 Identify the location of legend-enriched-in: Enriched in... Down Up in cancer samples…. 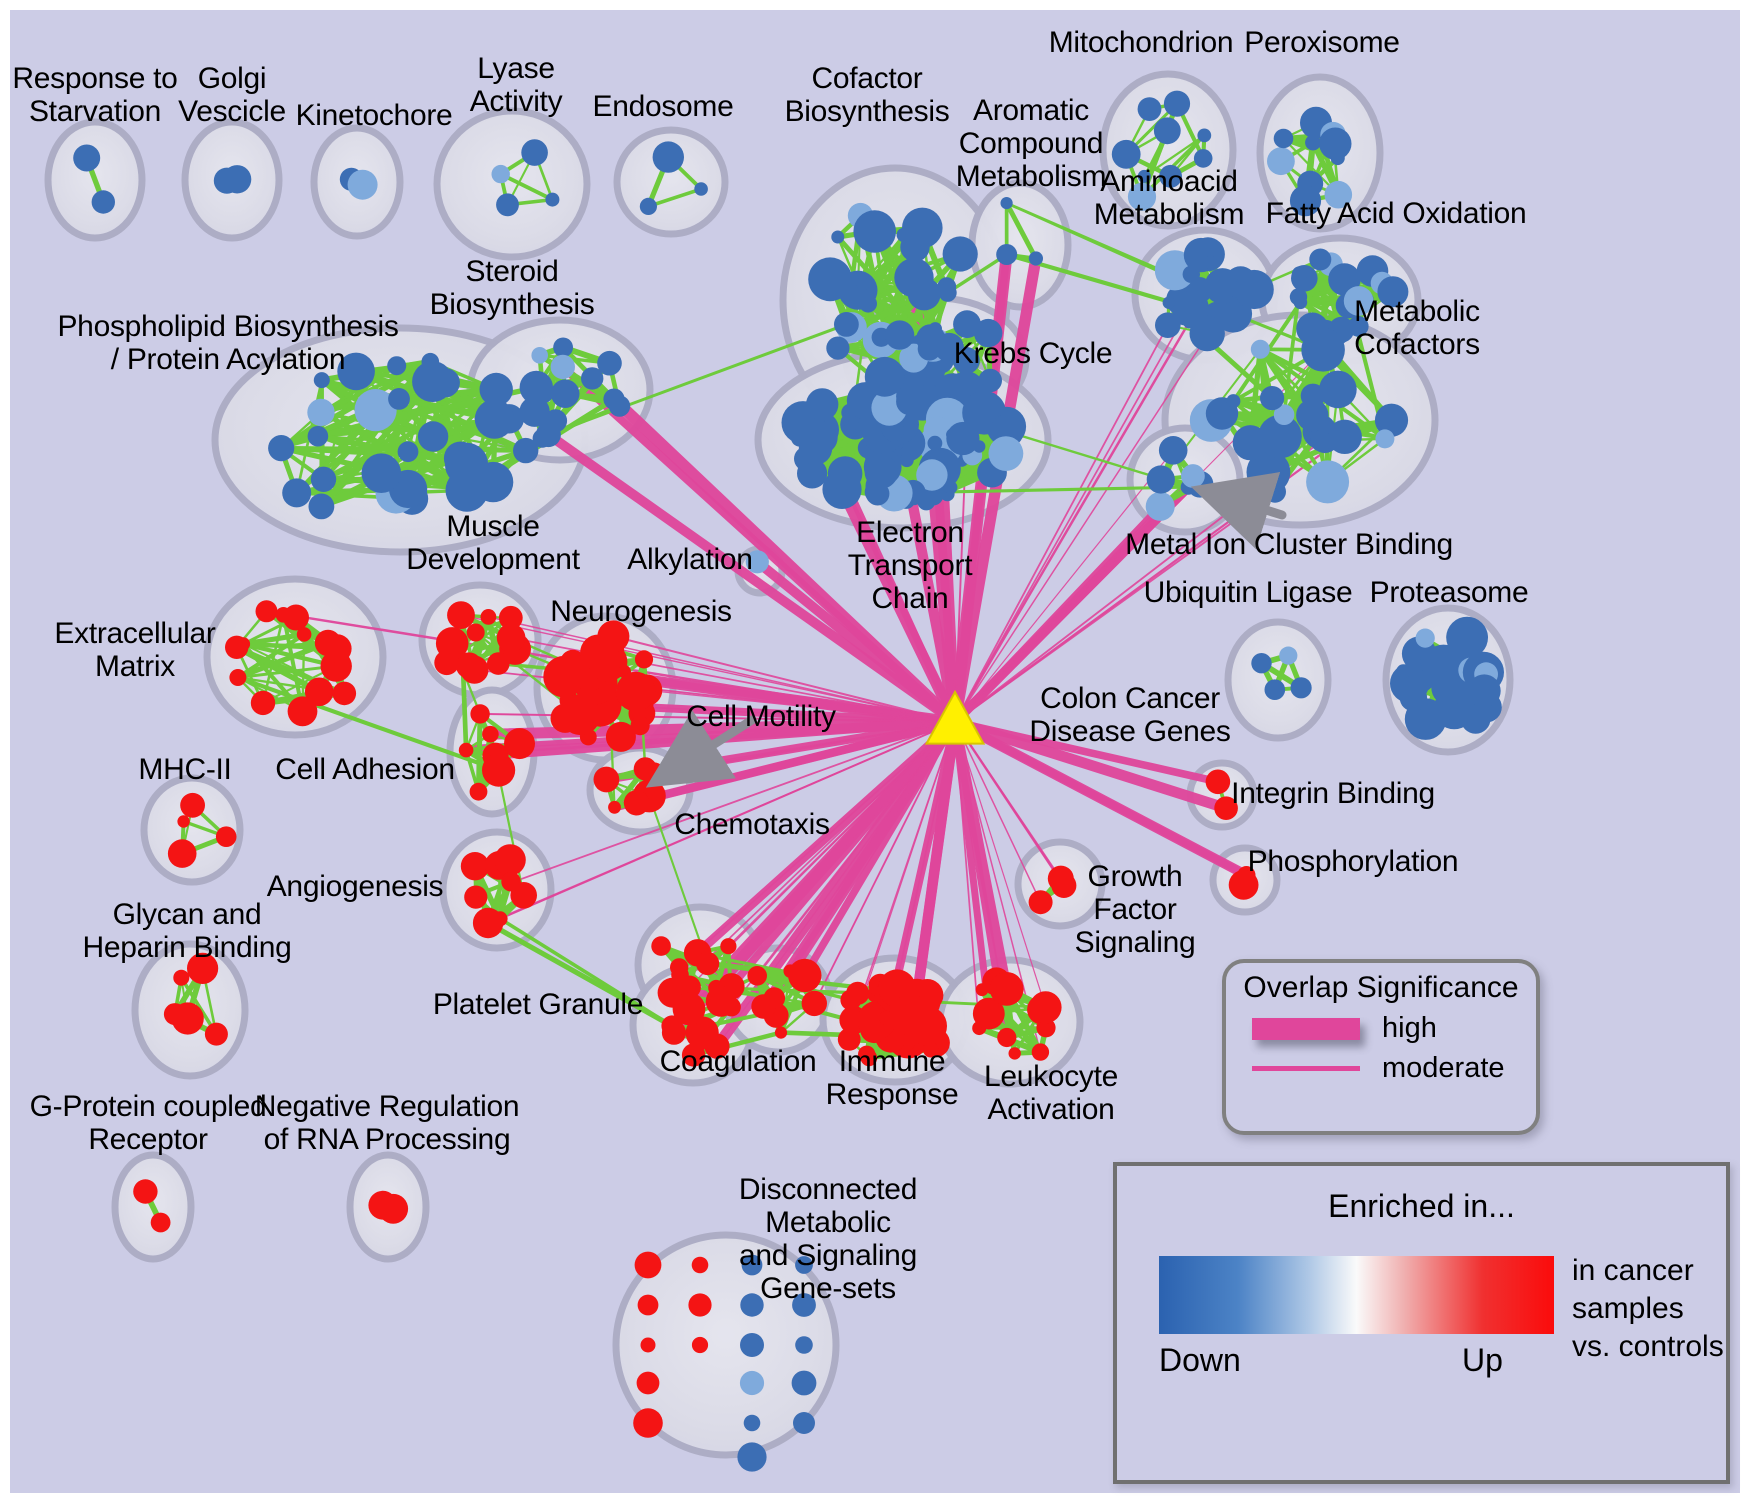
(1421, 1323).